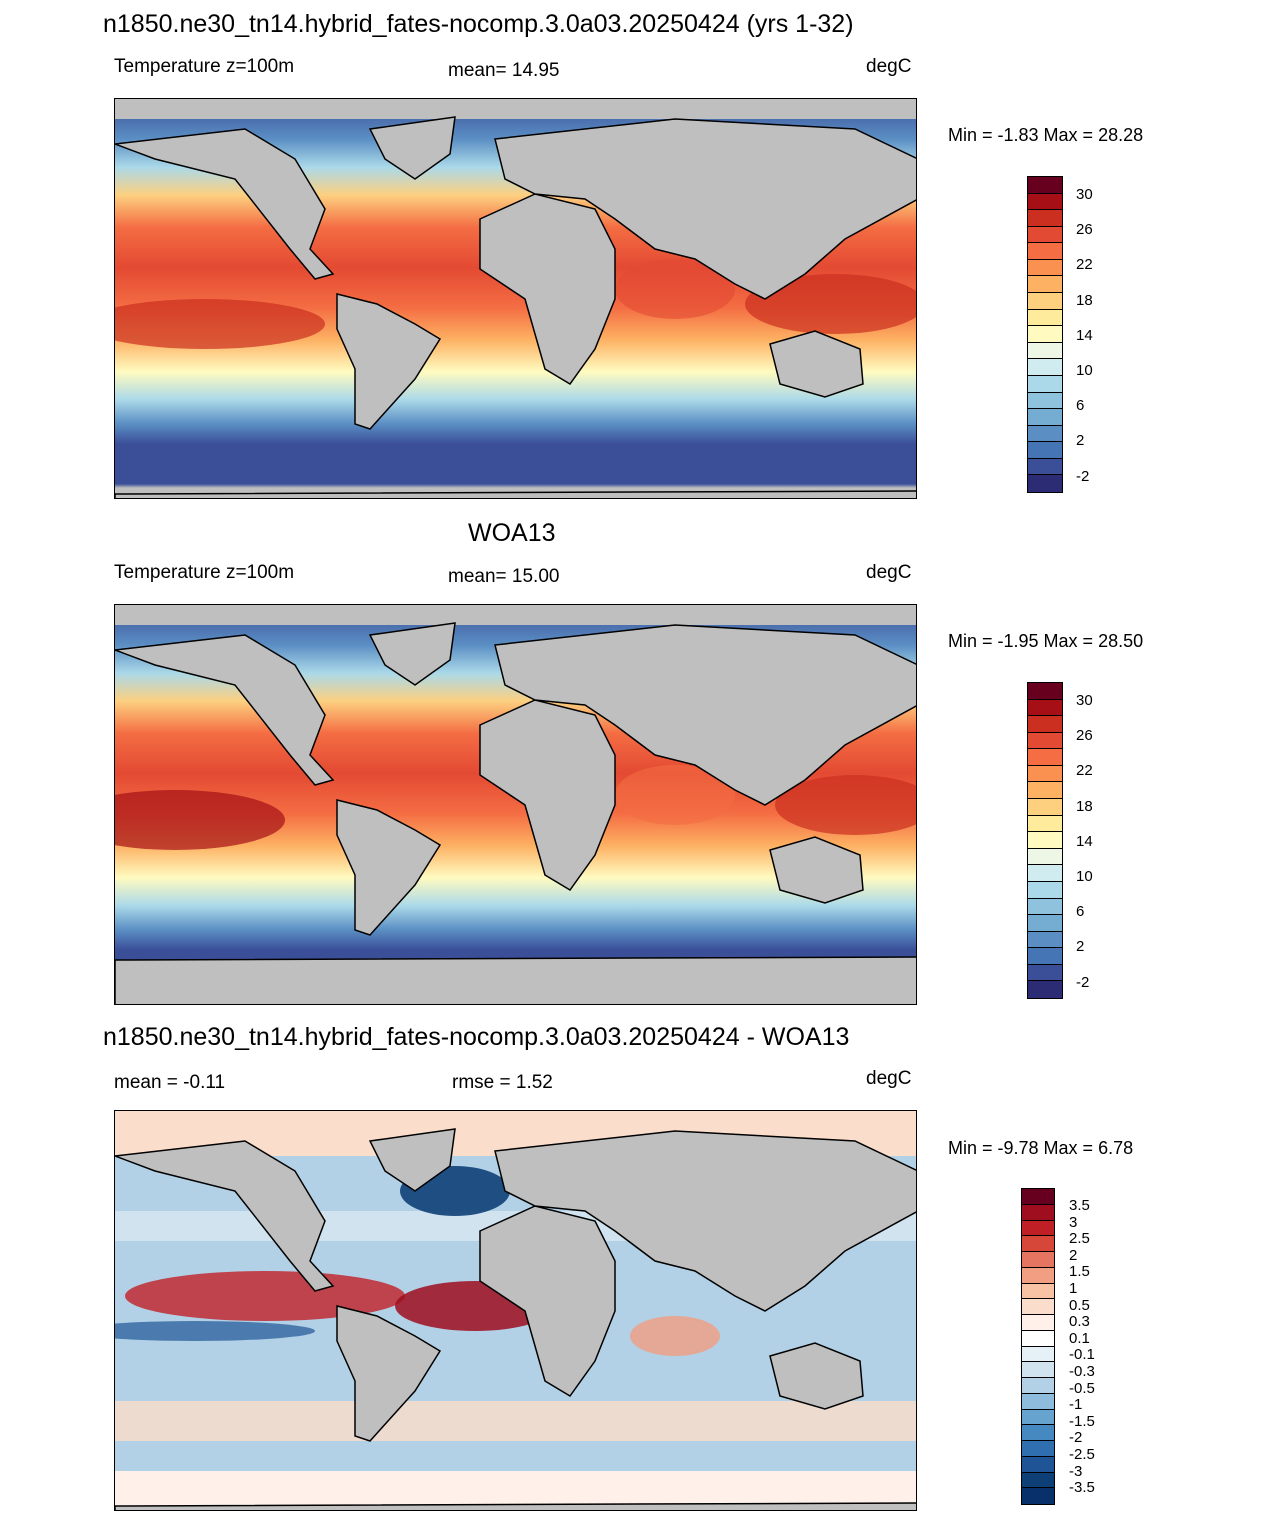 The height and width of the screenshot is (1519, 1285). Describe the element at coordinates (889, 572) in the screenshot. I see `panel2-units-label: degC` at that location.